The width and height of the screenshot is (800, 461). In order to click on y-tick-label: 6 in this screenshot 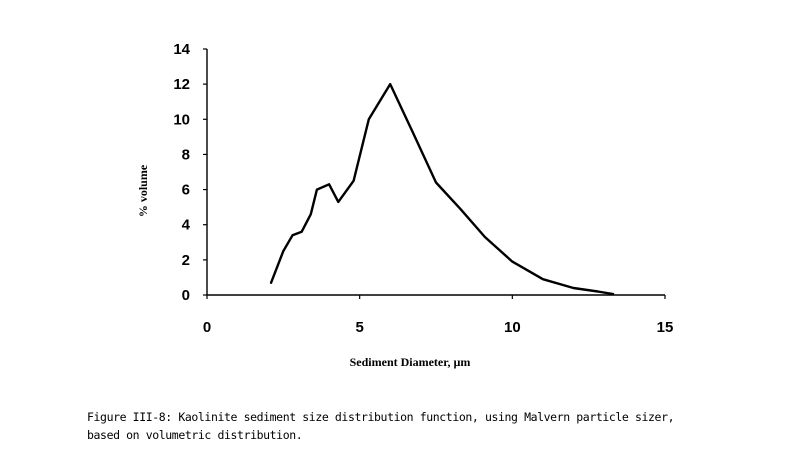, I will do `click(186, 190)`.